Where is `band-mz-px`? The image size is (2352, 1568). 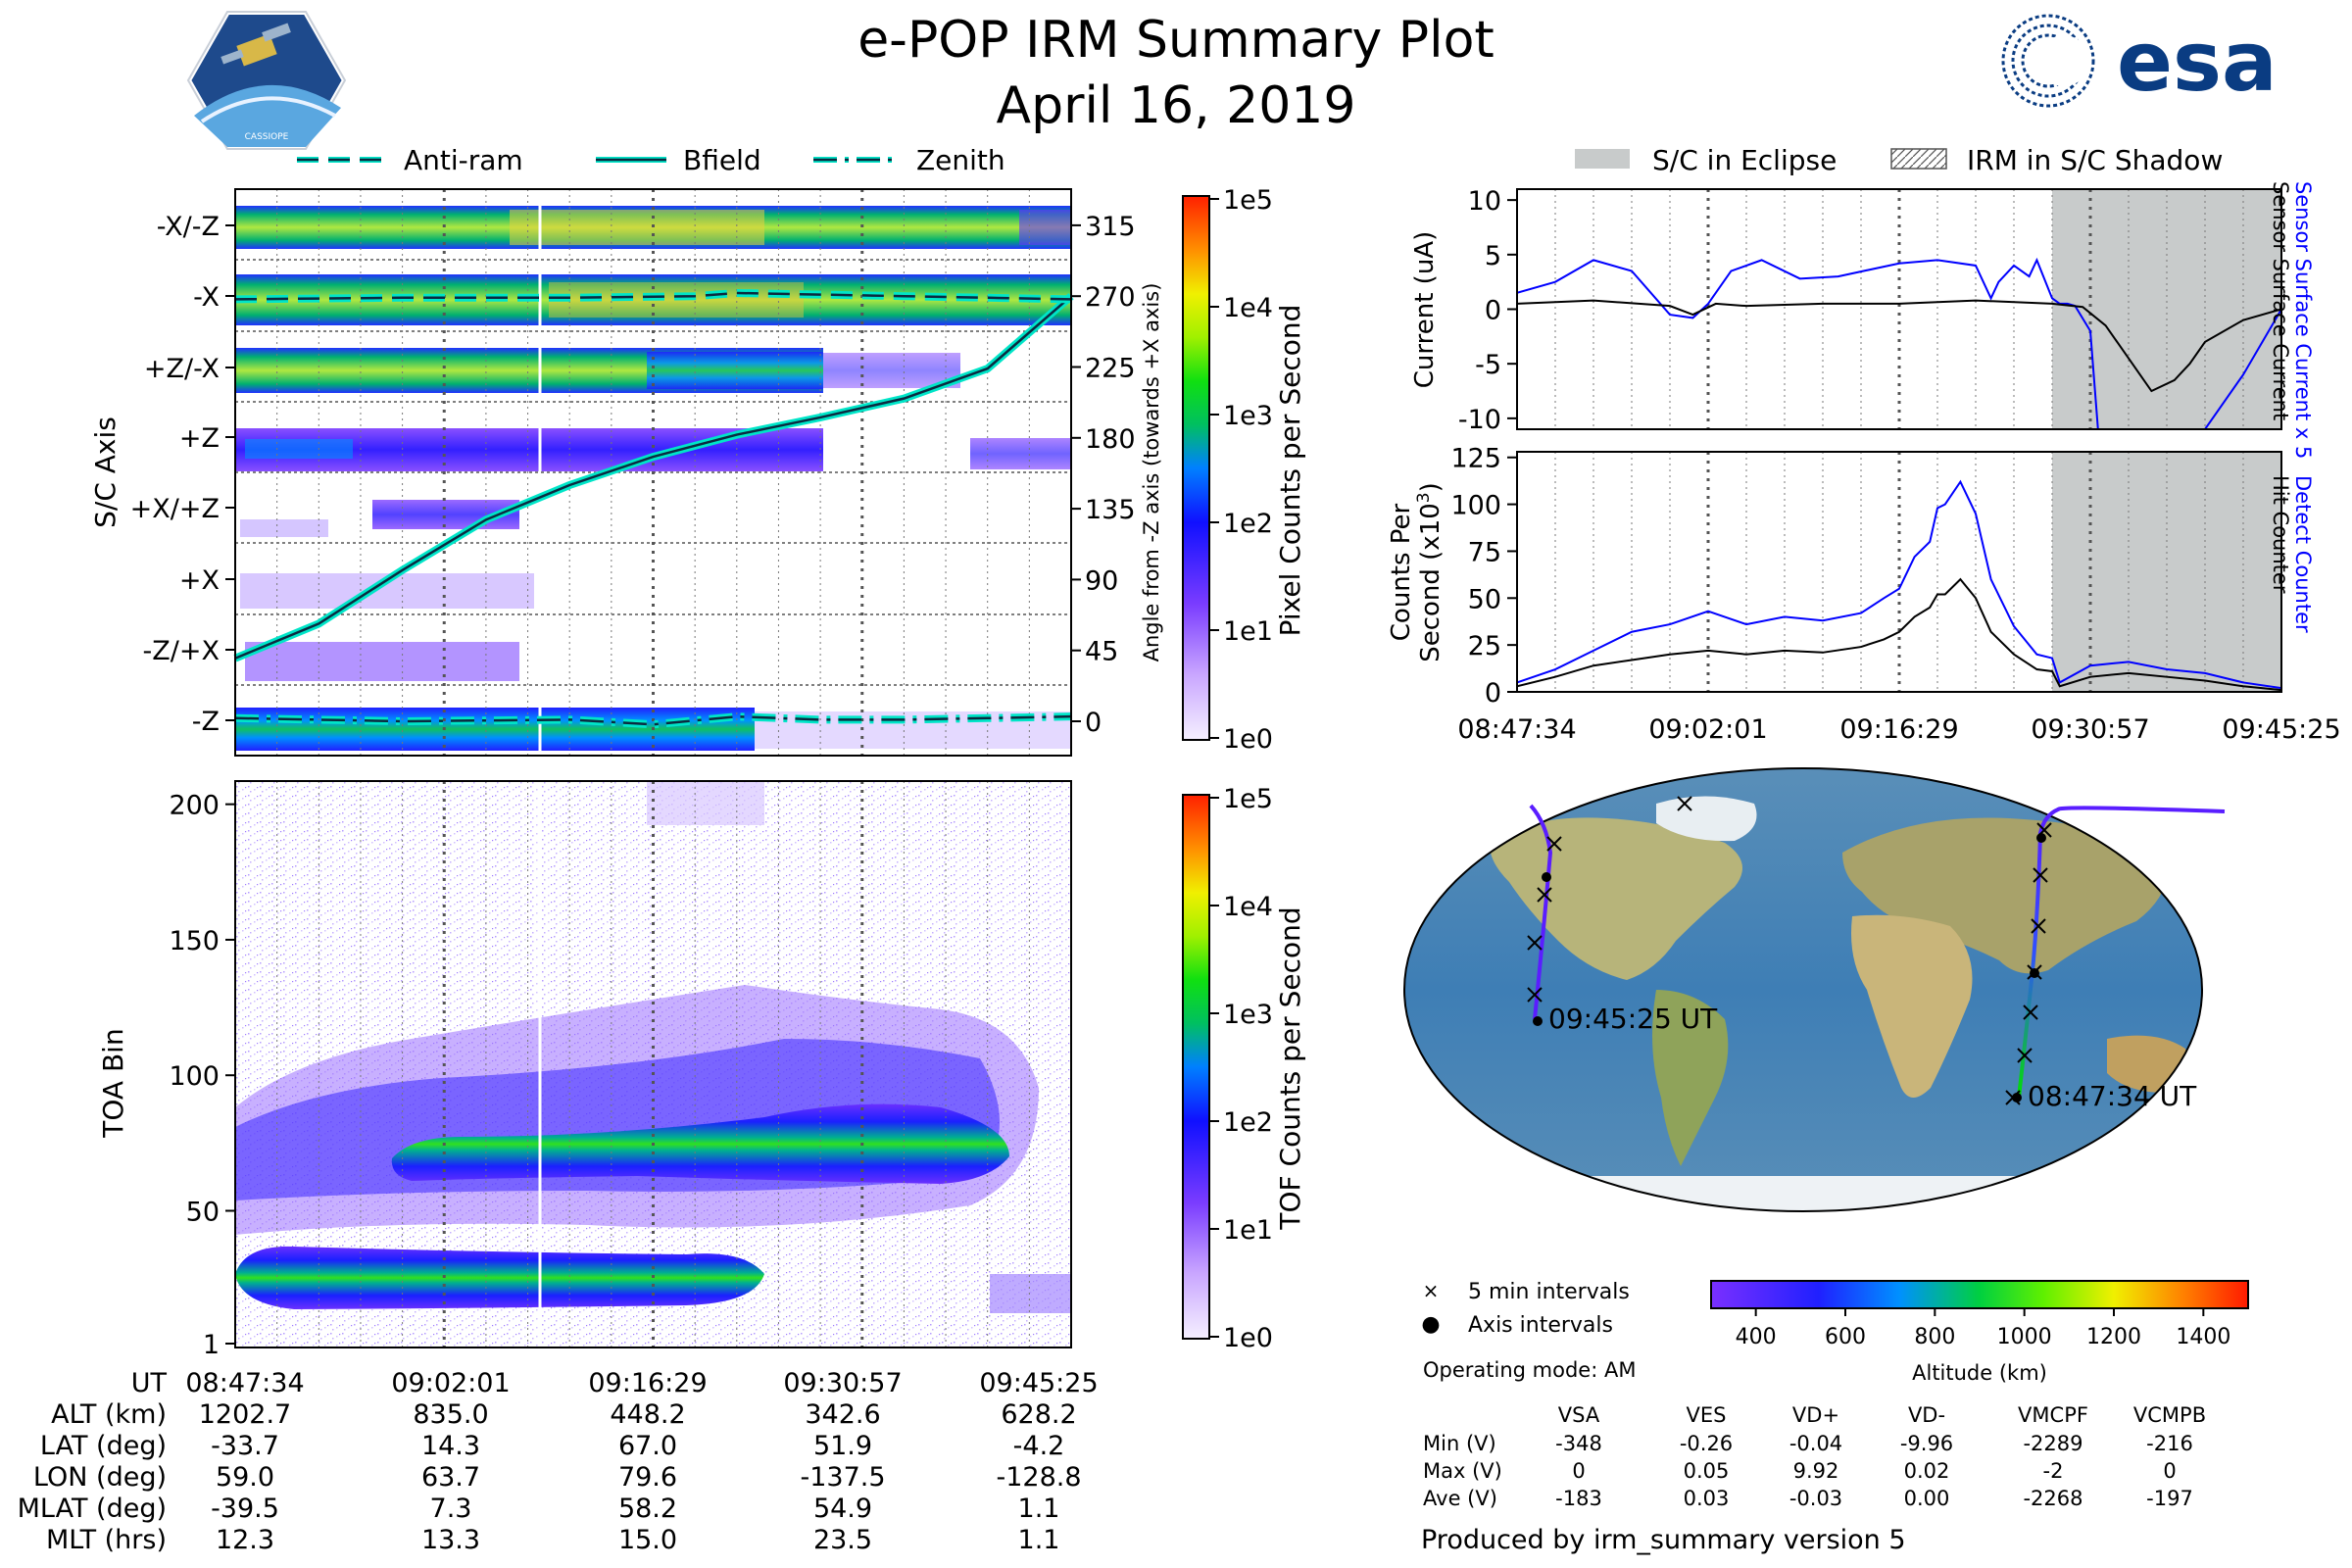 band-mz-px is located at coordinates (382, 661).